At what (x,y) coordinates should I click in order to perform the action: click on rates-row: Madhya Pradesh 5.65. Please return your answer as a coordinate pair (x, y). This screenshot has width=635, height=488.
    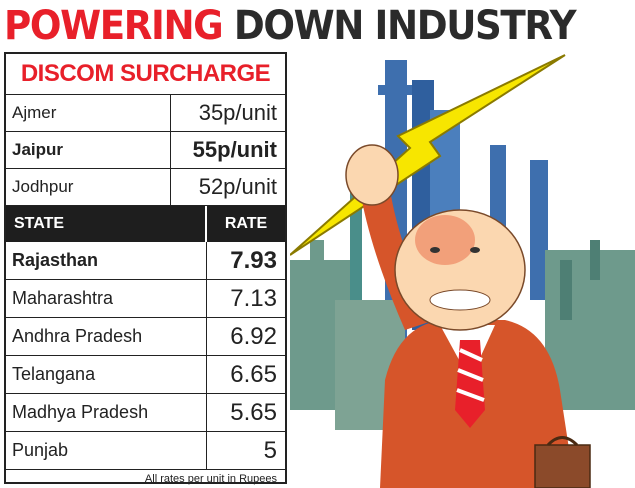
    Looking at the image, I should click on (145, 412).